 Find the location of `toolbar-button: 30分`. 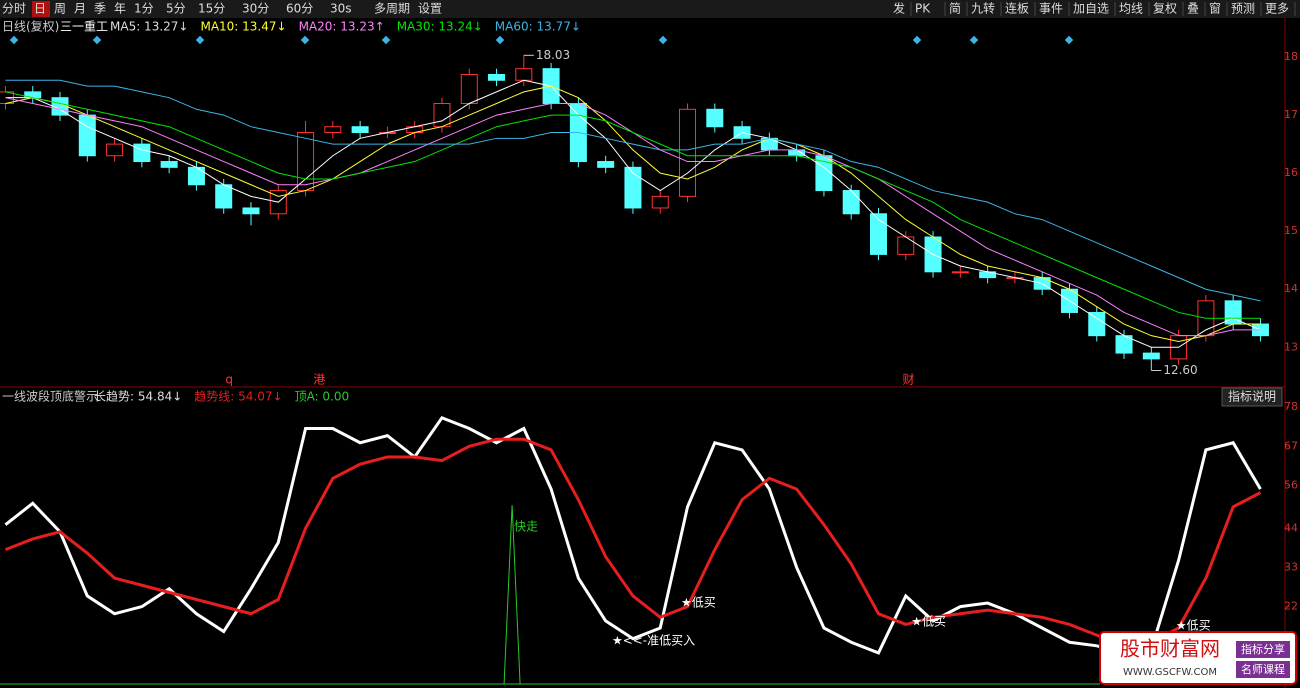

toolbar-button: 30分 is located at coordinates (255, 9).